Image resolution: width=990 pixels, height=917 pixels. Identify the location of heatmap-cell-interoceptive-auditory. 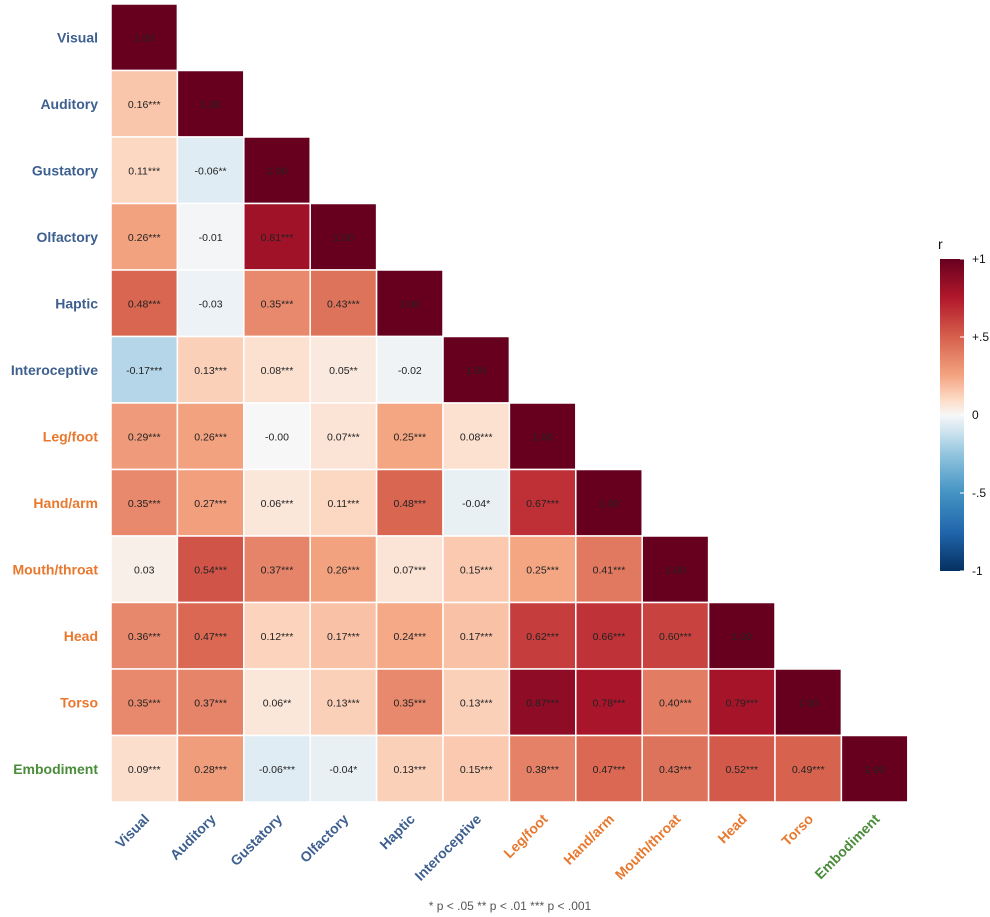
(210, 369).